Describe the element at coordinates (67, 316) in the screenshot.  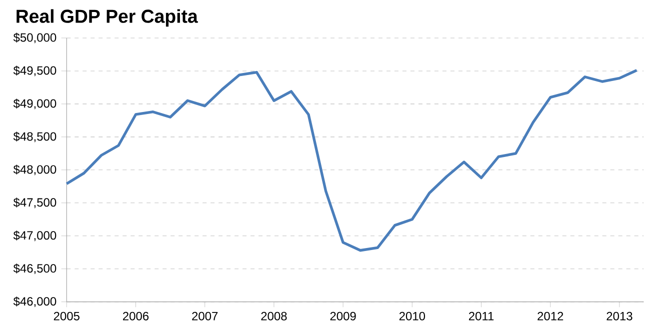
I see `x-tick-label: 2005` at that location.